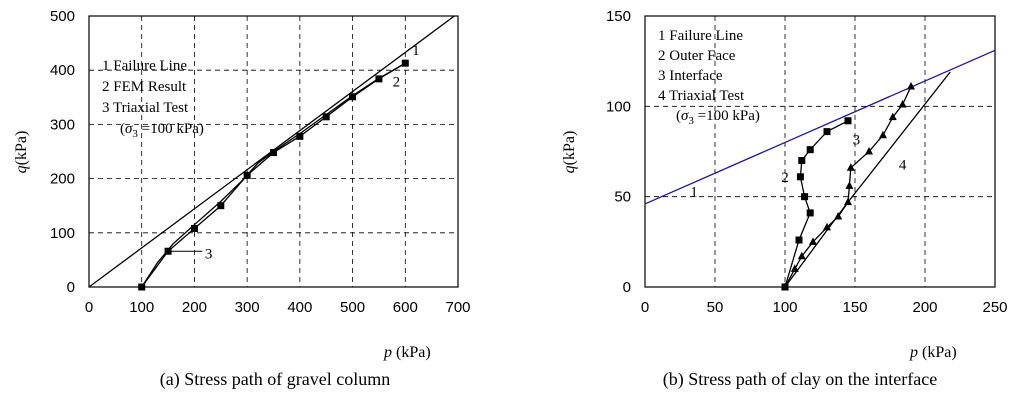 The height and width of the screenshot is (396, 1014). What do you see at coordinates (700, 36) in the screenshot?
I see `chart-b-legend-entry: 1 Failure Line` at bounding box center [700, 36].